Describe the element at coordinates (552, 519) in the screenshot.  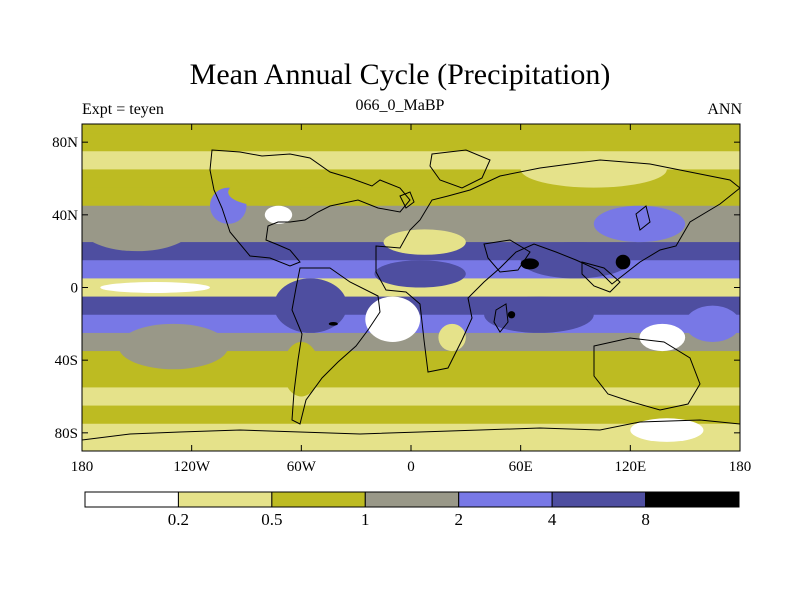
I see `colorbar-label: 4` at that location.